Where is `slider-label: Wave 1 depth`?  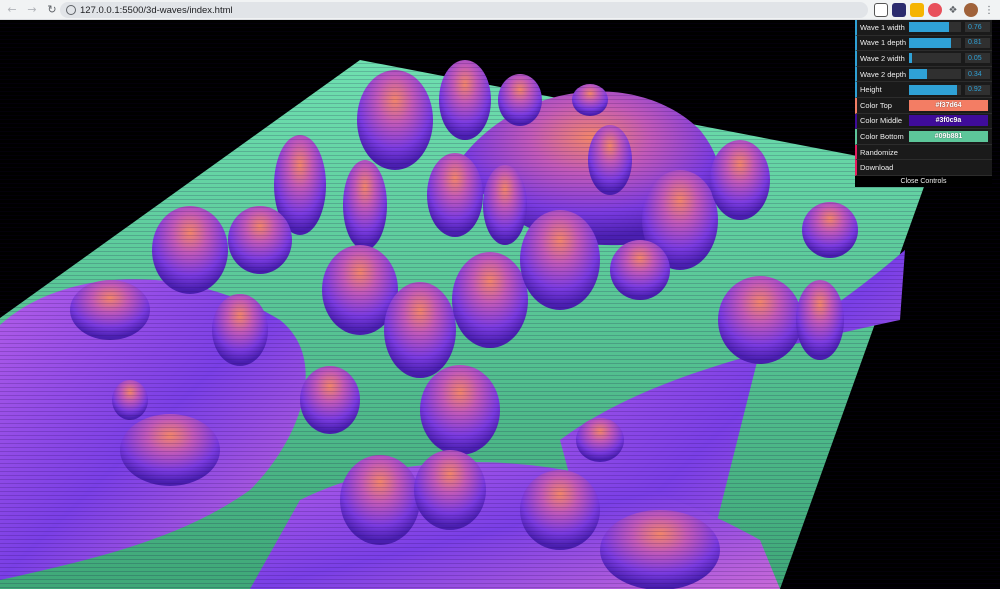
slider-label: Wave 1 depth is located at coordinates (883, 43).